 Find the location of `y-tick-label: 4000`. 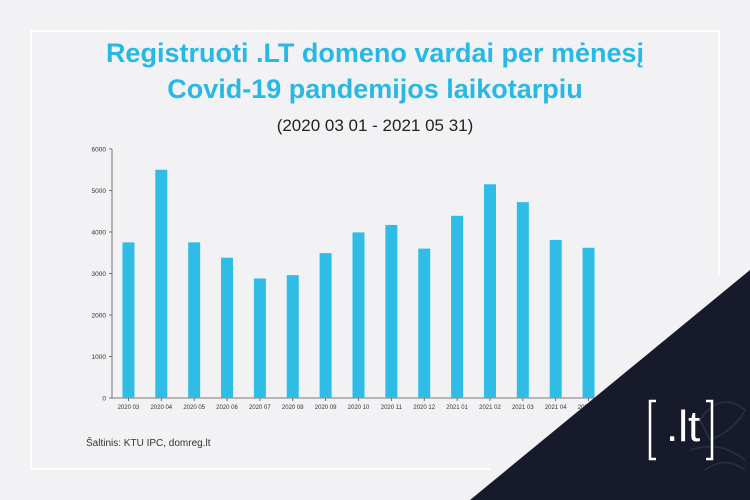

y-tick-label: 4000 is located at coordinates (99, 233).